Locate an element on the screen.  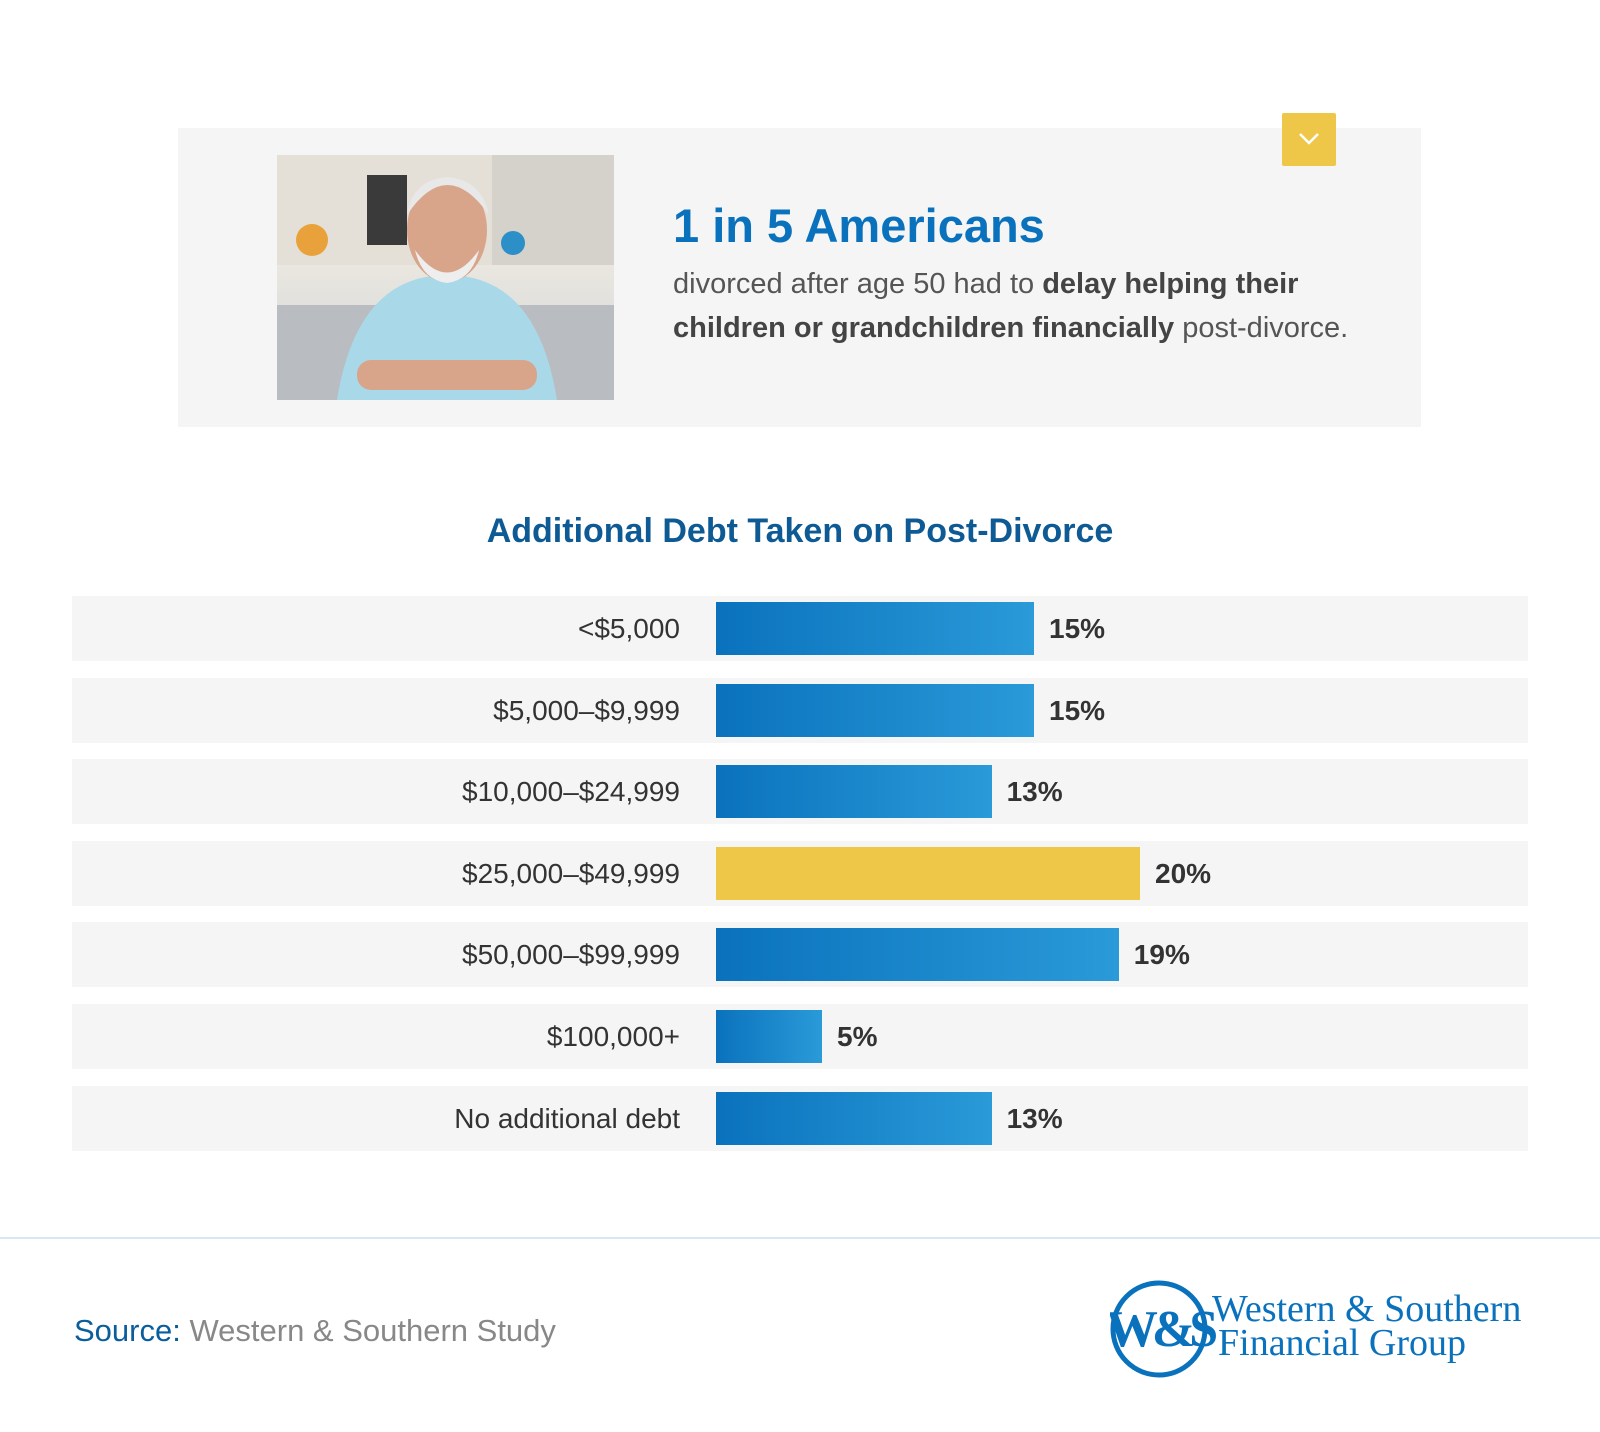
source-label: Source: is located at coordinates (127, 1330).